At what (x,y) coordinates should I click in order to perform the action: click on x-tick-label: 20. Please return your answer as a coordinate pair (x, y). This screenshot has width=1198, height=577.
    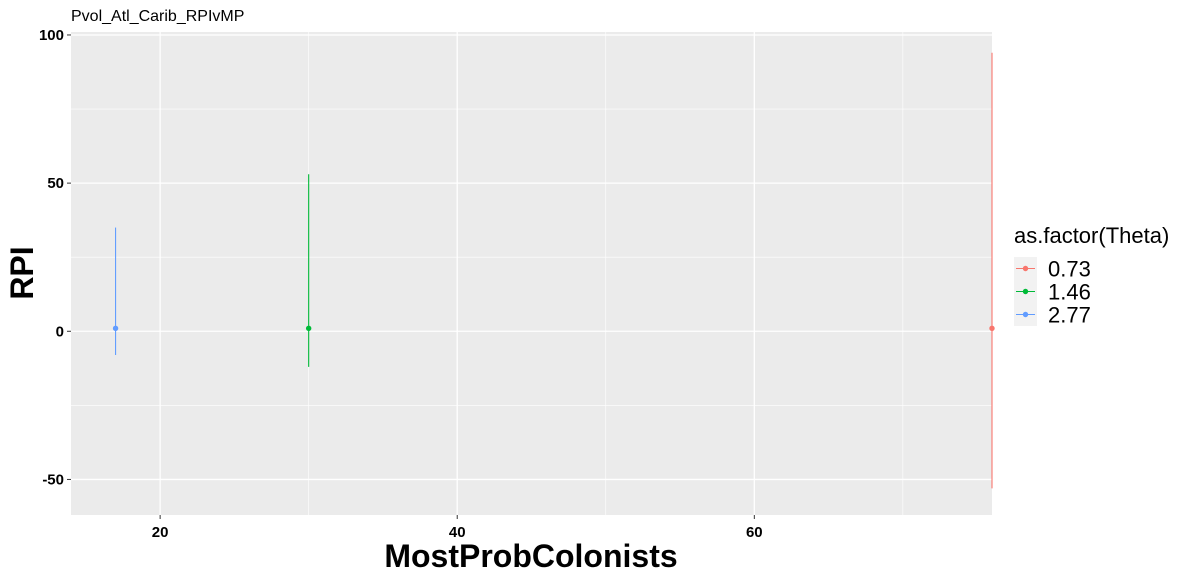
    Looking at the image, I should click on (160, 532).